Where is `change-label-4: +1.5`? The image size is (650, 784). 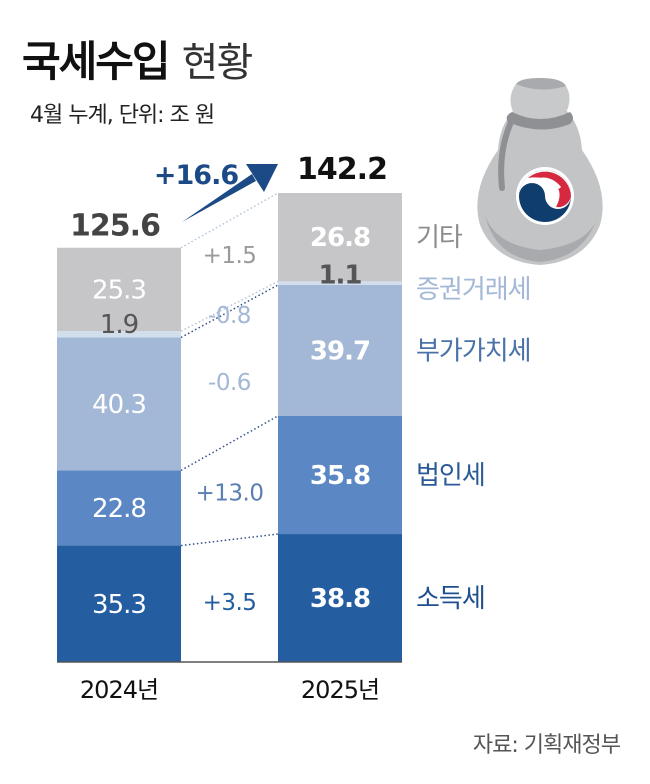 change-label-4: +1.5 is located at coordinates (230, 256).